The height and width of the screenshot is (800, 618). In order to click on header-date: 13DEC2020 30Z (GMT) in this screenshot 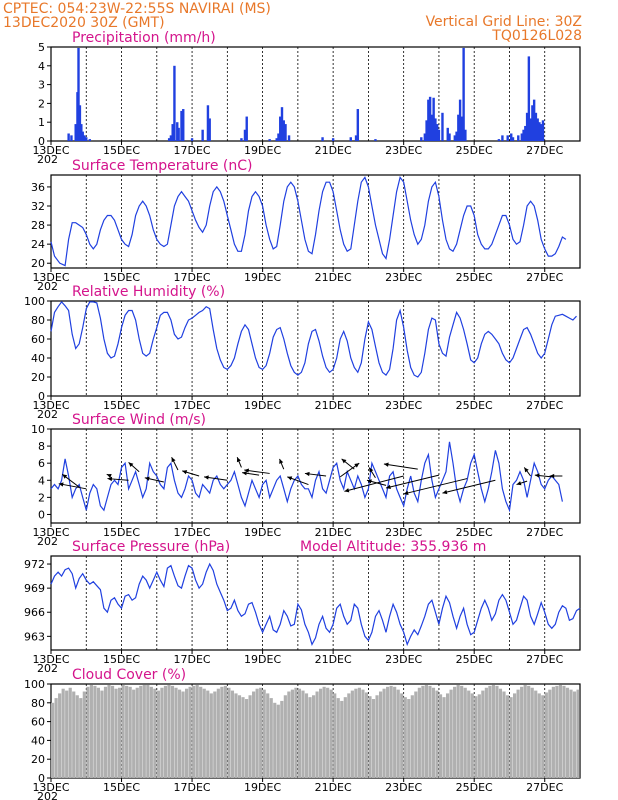, I will do `click(84, 23)`.